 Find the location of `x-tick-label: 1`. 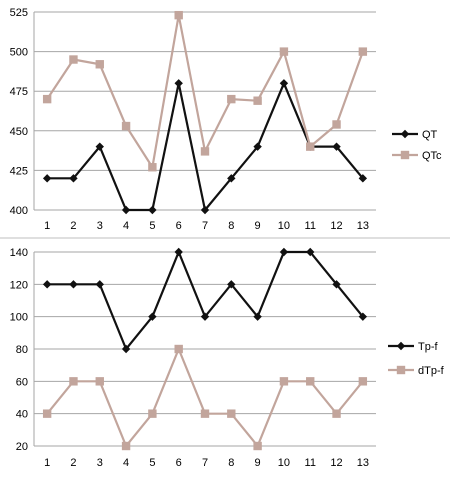

x-tick-label: 1 is located at coordinates (47, 226).